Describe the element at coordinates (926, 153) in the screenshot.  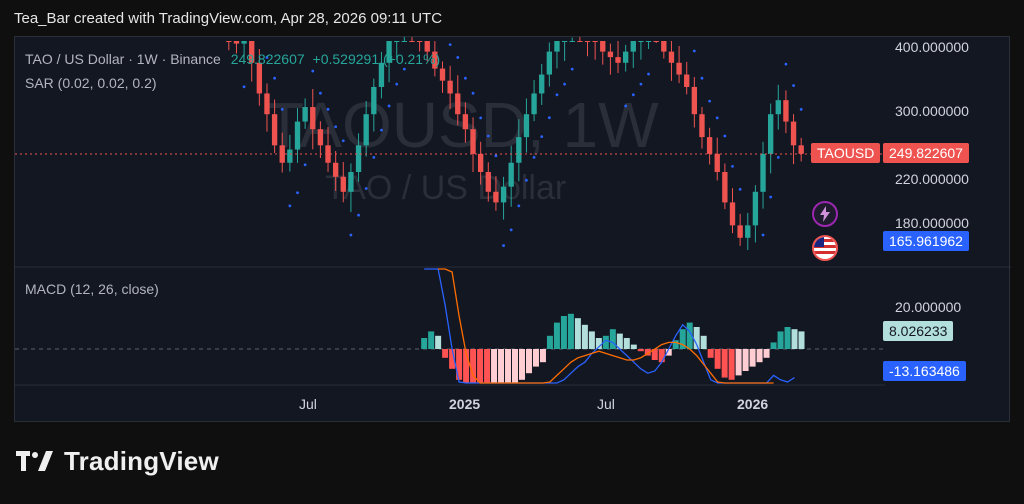
I see `current-price-tag: 249.822607` at that location.